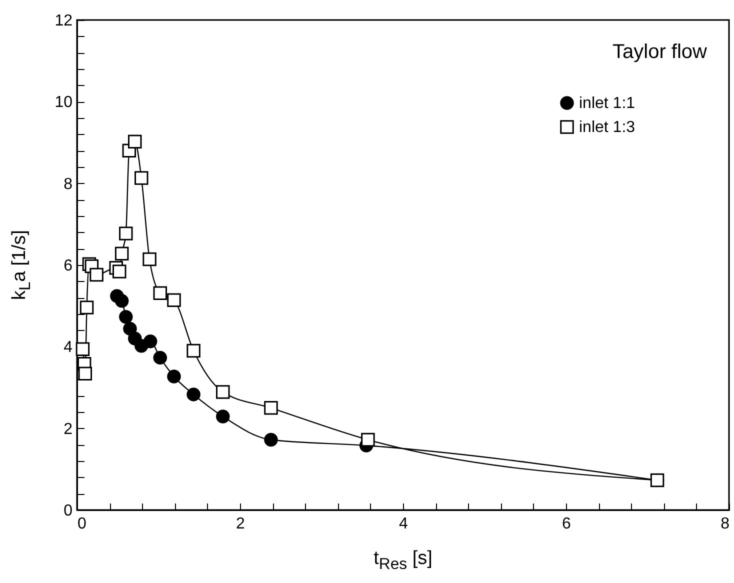  What do you see at coordinates (660, 52) in the screenshot?
I see `annotation: Taylor flow` at bounding box center [660, 52].